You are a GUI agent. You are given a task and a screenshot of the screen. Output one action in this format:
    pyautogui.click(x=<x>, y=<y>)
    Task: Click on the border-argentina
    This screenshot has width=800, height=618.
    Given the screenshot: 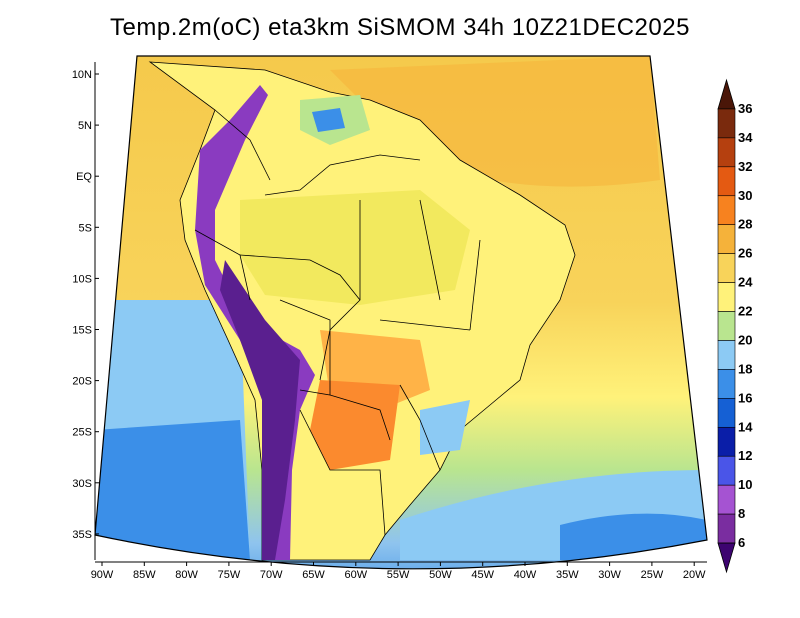 What is the action you would take?
    pyautogui.click(x=342, y=472)
    